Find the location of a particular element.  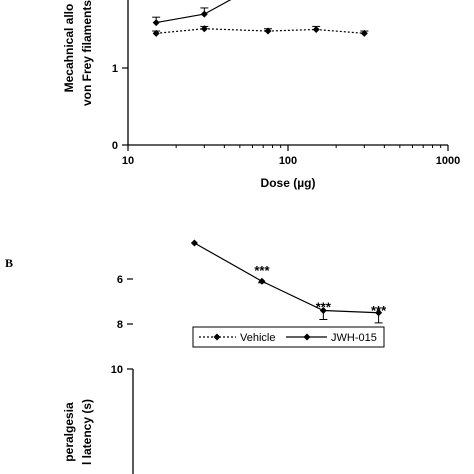

chart-a-marks is located at coordinates (260, 18).